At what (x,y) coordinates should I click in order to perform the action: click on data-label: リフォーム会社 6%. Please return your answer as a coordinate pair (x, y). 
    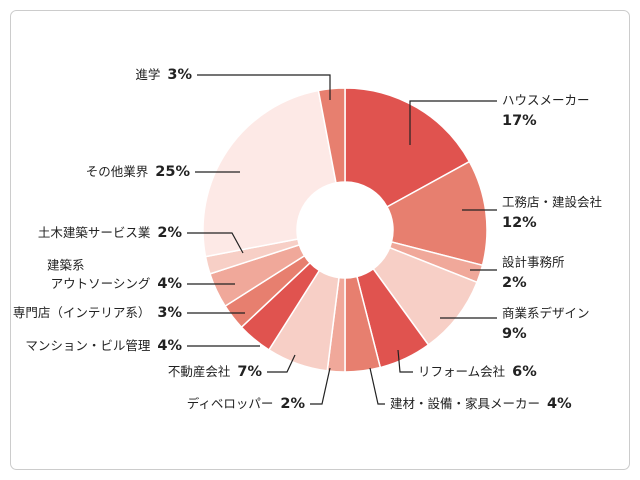
    Looking at the image, I should click on (477, 372).